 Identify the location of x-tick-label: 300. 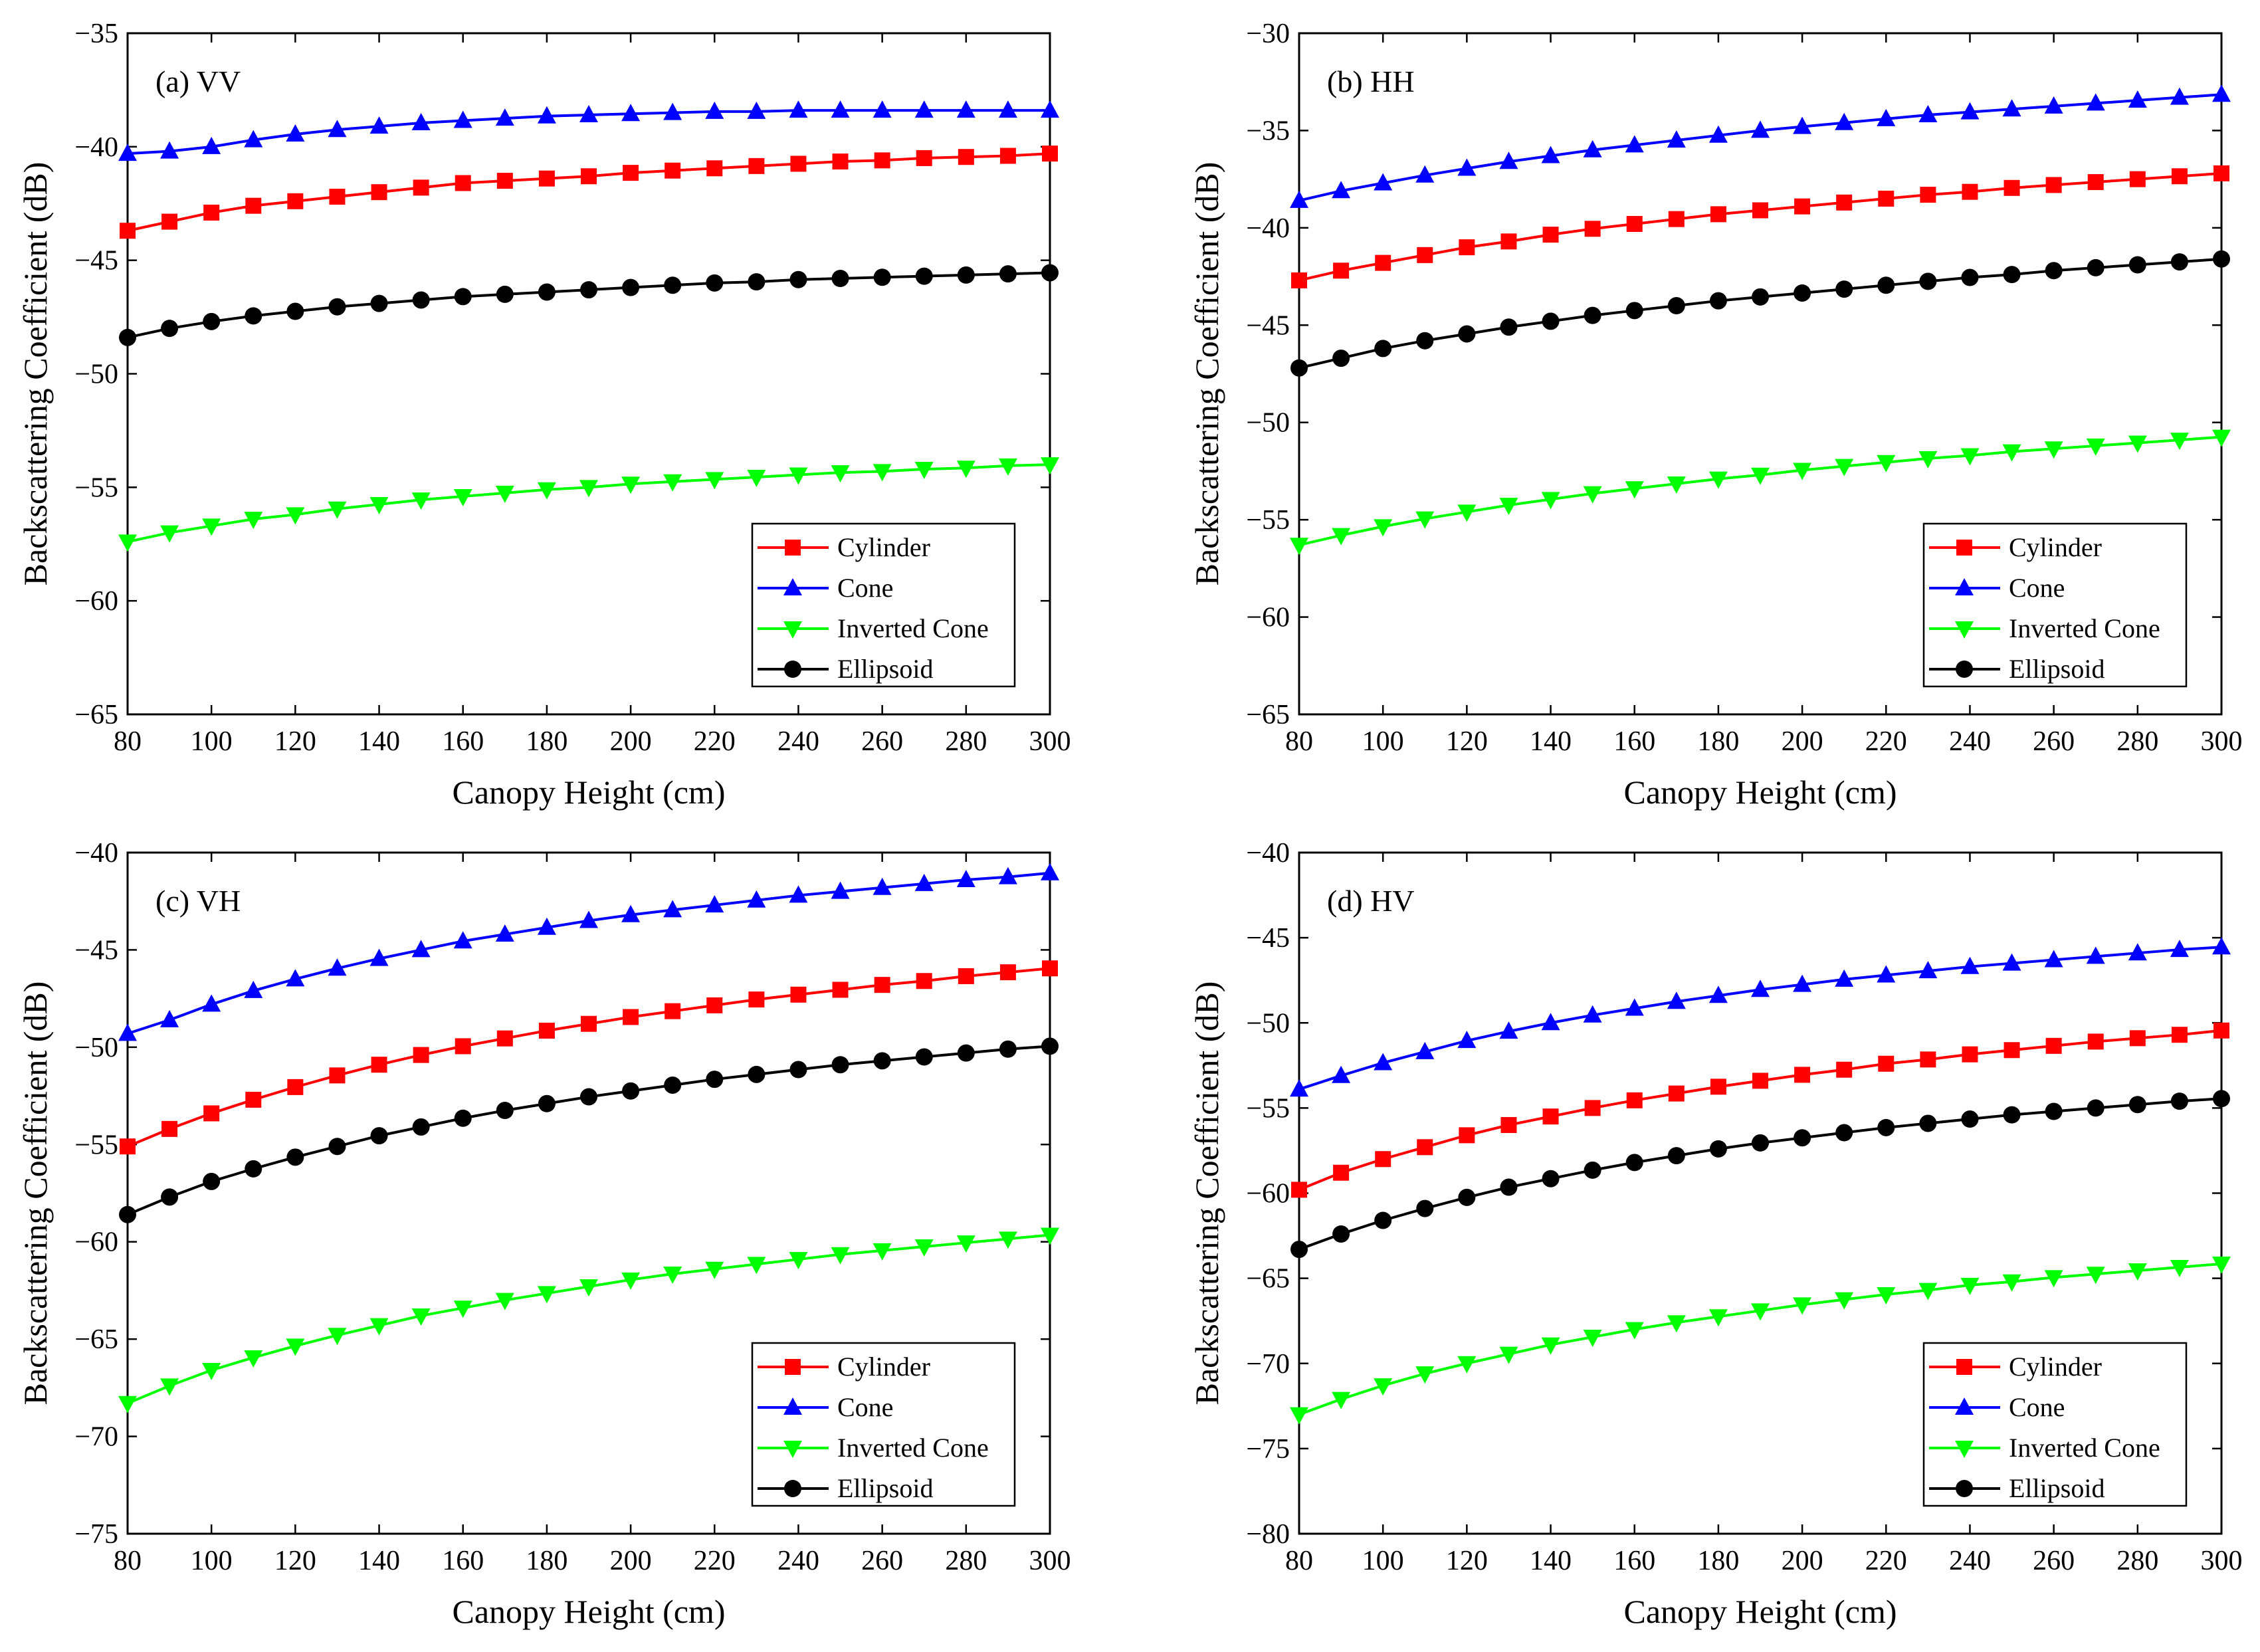
(1050, 741).